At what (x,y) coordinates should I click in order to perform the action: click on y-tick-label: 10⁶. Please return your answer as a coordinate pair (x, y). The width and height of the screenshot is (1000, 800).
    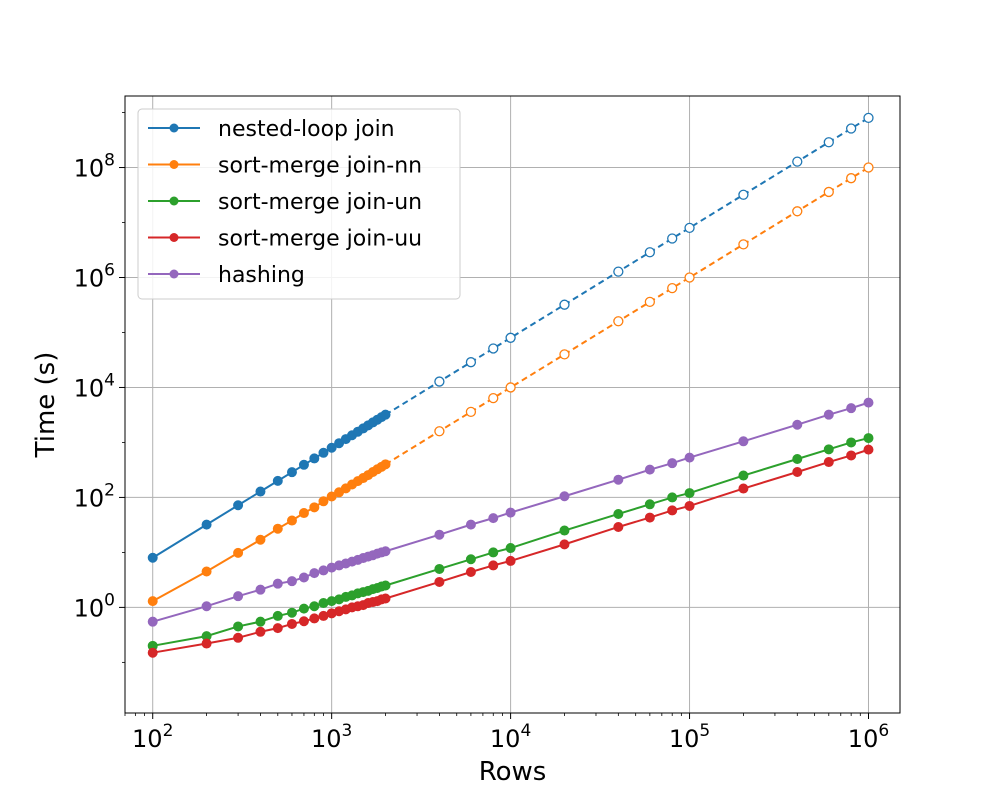
    Looking at the image, I should click on (94, 276).